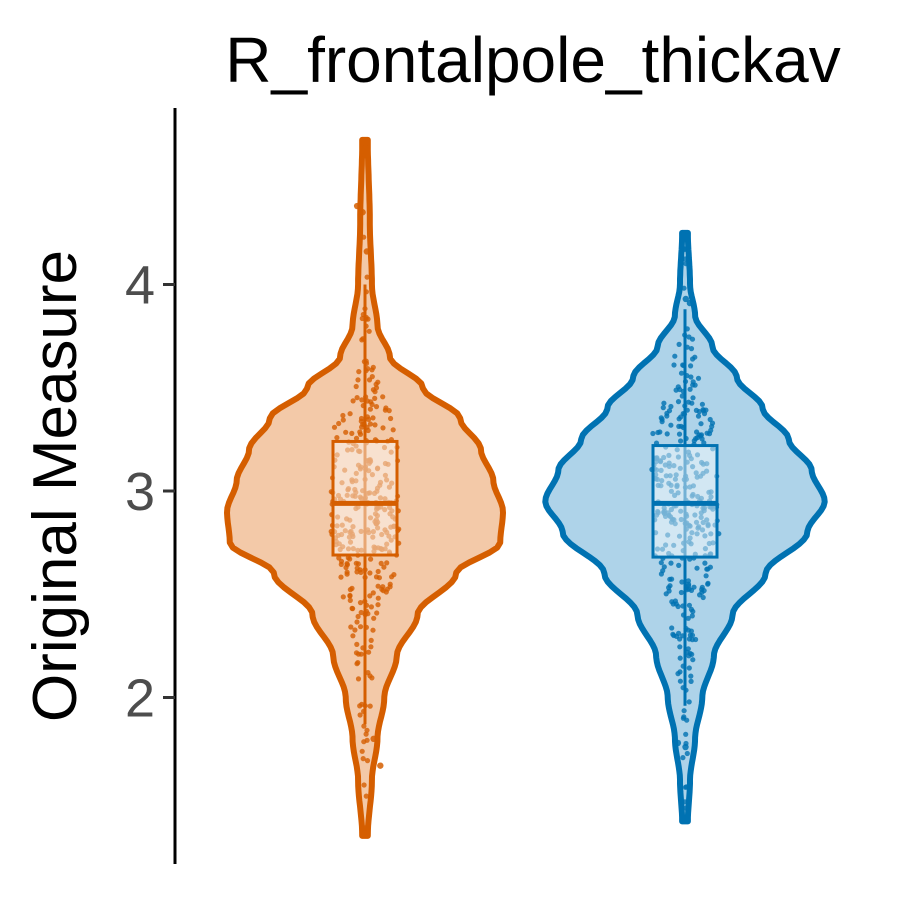  What do you see at coordinates (140, 286) in the screenshot?
I see `y-tick-label: 4` at bounding box center [140, 286].